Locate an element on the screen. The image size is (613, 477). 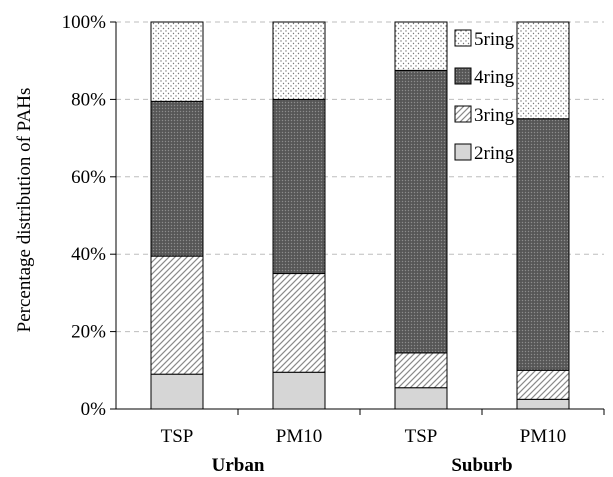
legend-label-5ring: 5ring is located at coordinates (494, 39).